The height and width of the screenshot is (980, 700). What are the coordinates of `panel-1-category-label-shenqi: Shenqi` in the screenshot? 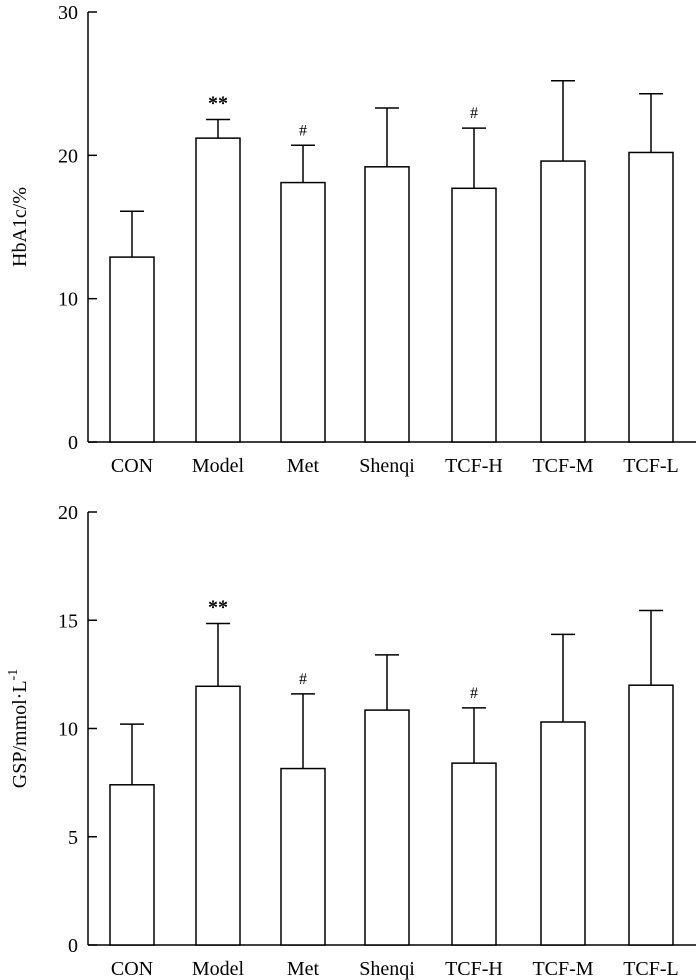 It's located at (387, 466).